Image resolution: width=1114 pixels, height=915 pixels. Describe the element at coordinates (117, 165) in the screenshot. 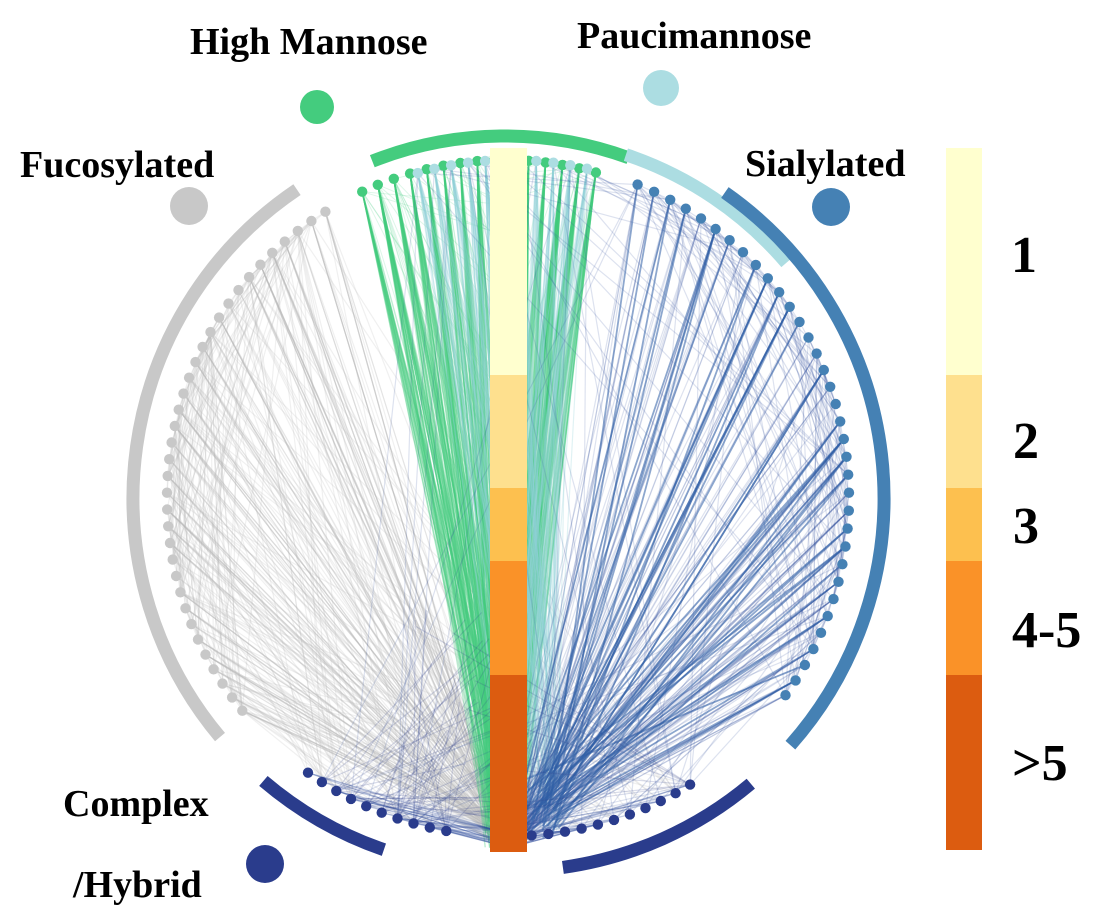

I see `fucosylated-label: Fucosylated` at that location.